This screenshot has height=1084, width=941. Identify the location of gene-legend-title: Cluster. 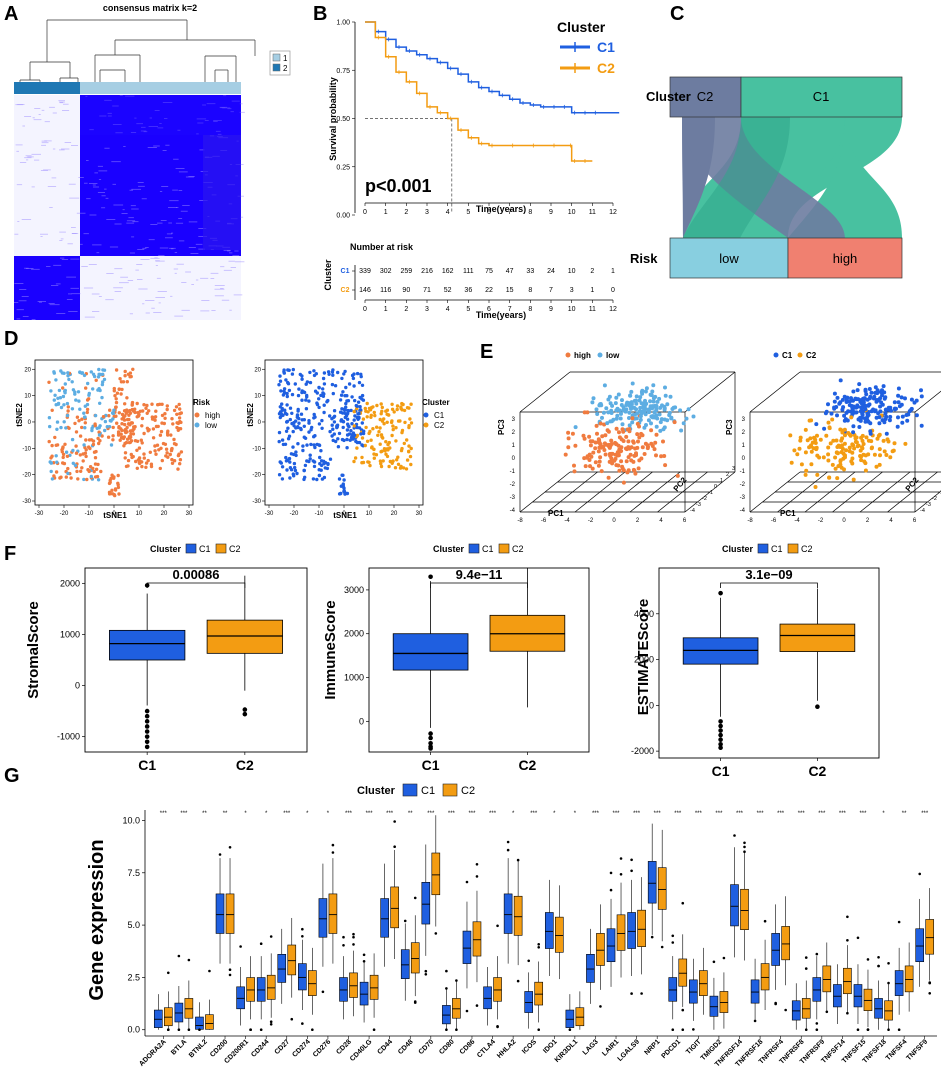
(376, 791).